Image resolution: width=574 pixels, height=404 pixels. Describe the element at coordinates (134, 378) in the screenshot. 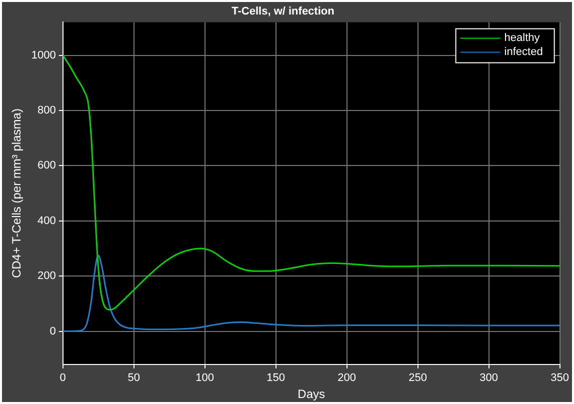

I see `x-tick-label: 50` at that location.